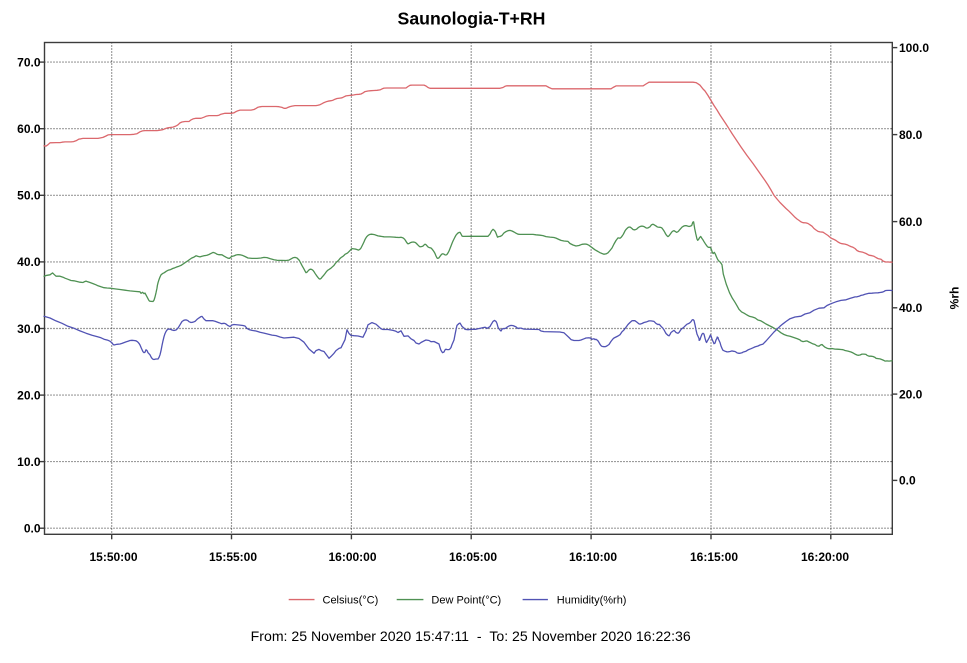 This screenshot has height=663, width=967. What do you see at coordinates (592, 600) in the screenshot?
I see `svg-text: Humidity(%rh)` at bounding box center [592, 600].